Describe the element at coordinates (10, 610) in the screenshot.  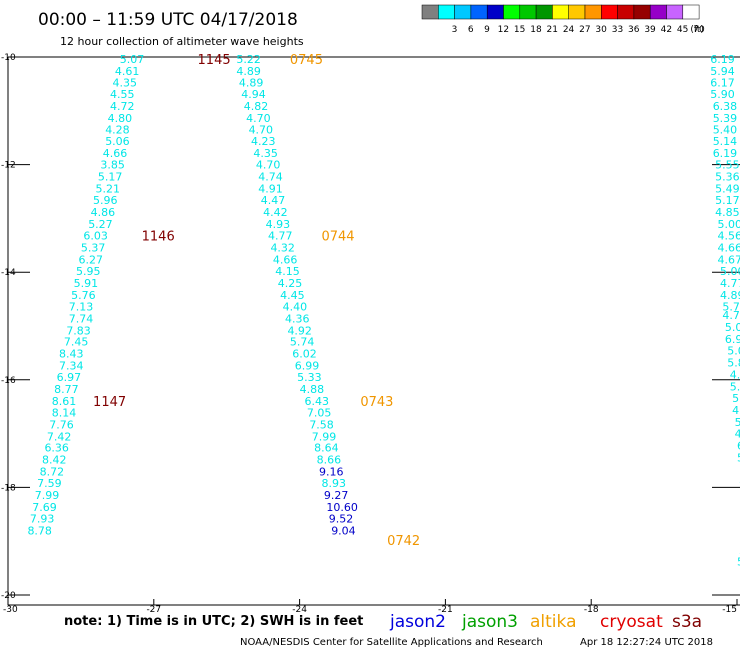
I see `x-tick-label: -30` at that location.